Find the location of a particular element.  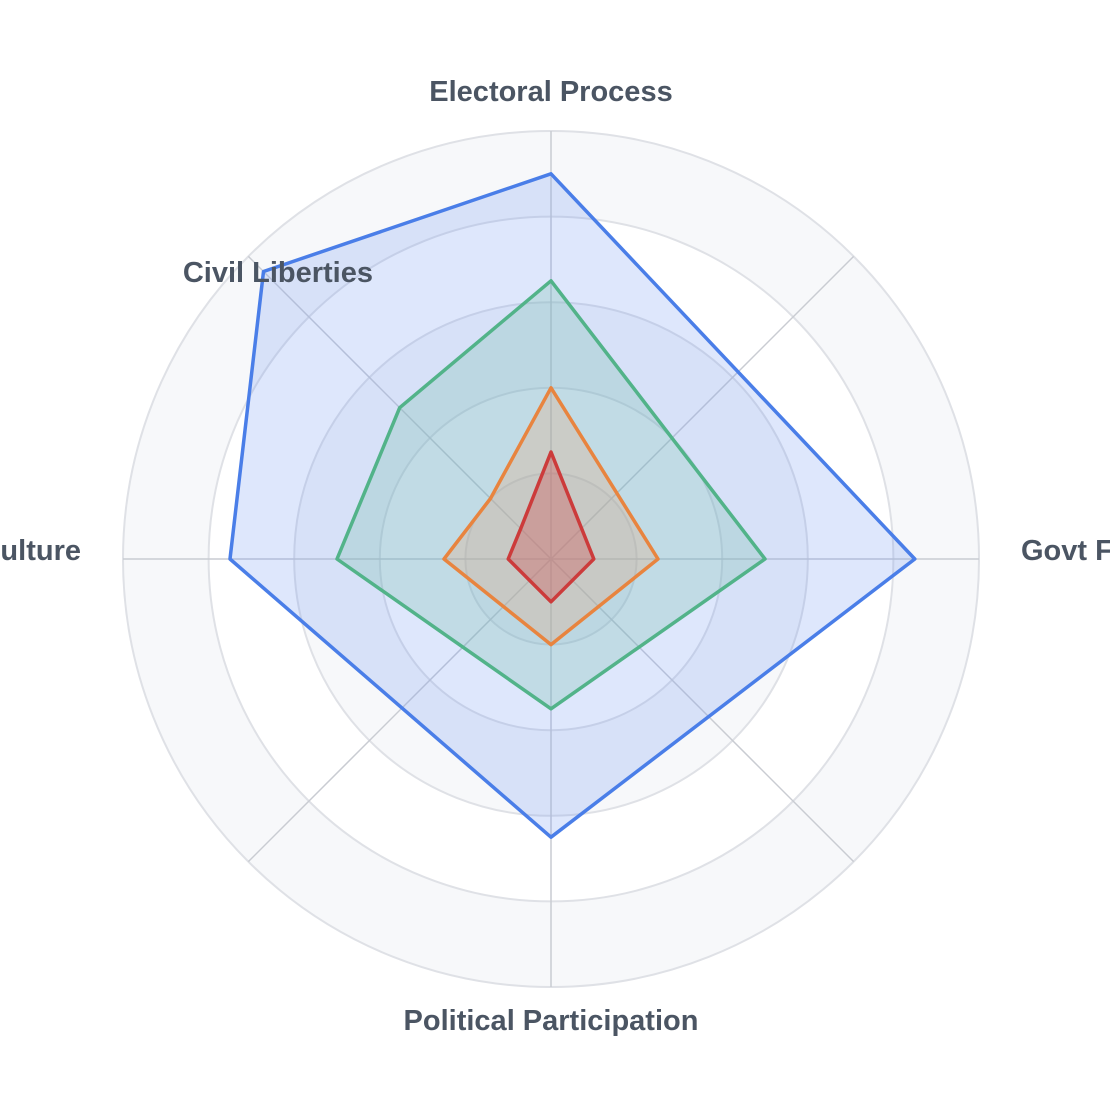

axis-label-civil-liberties: Civil Liberties is located at coordinates (278, 273).